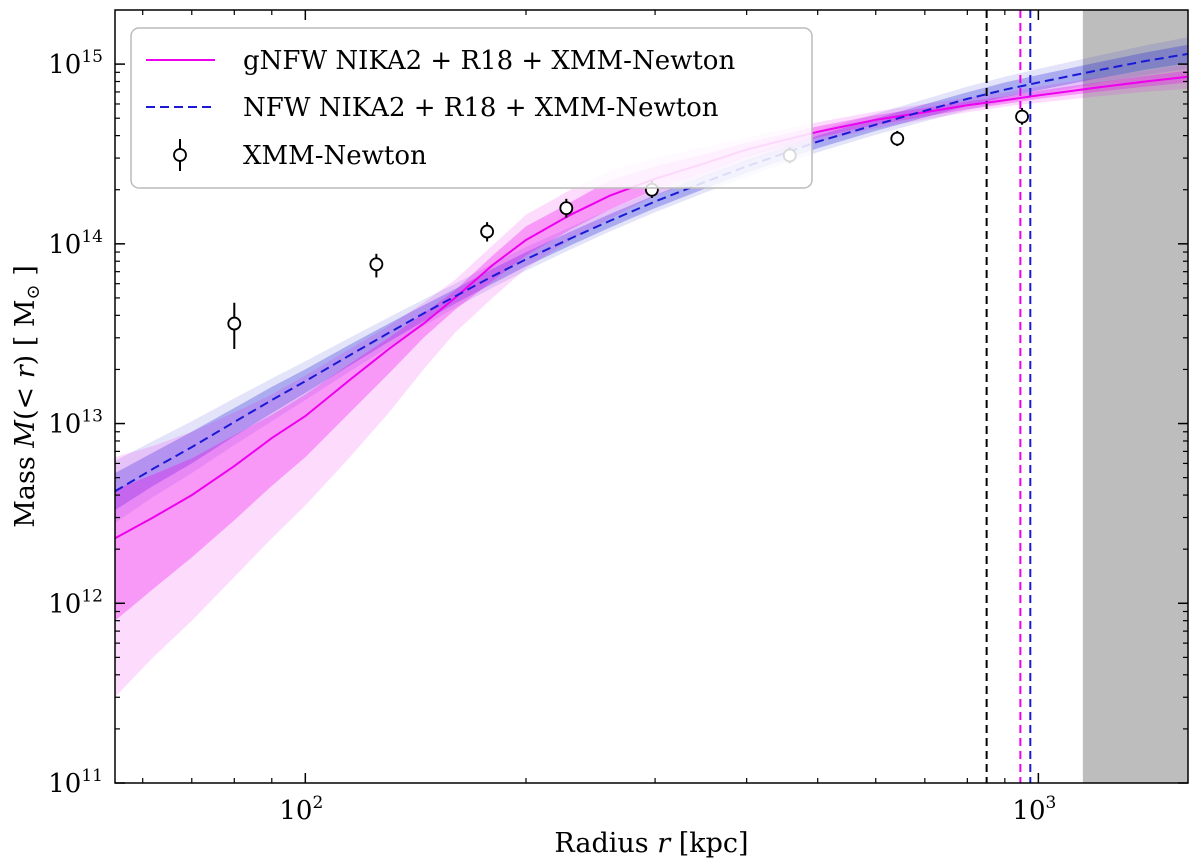 The height and width of the screenshot is (867, 1200). I want to click on y-tick-label: 1011, so click(75, 782).